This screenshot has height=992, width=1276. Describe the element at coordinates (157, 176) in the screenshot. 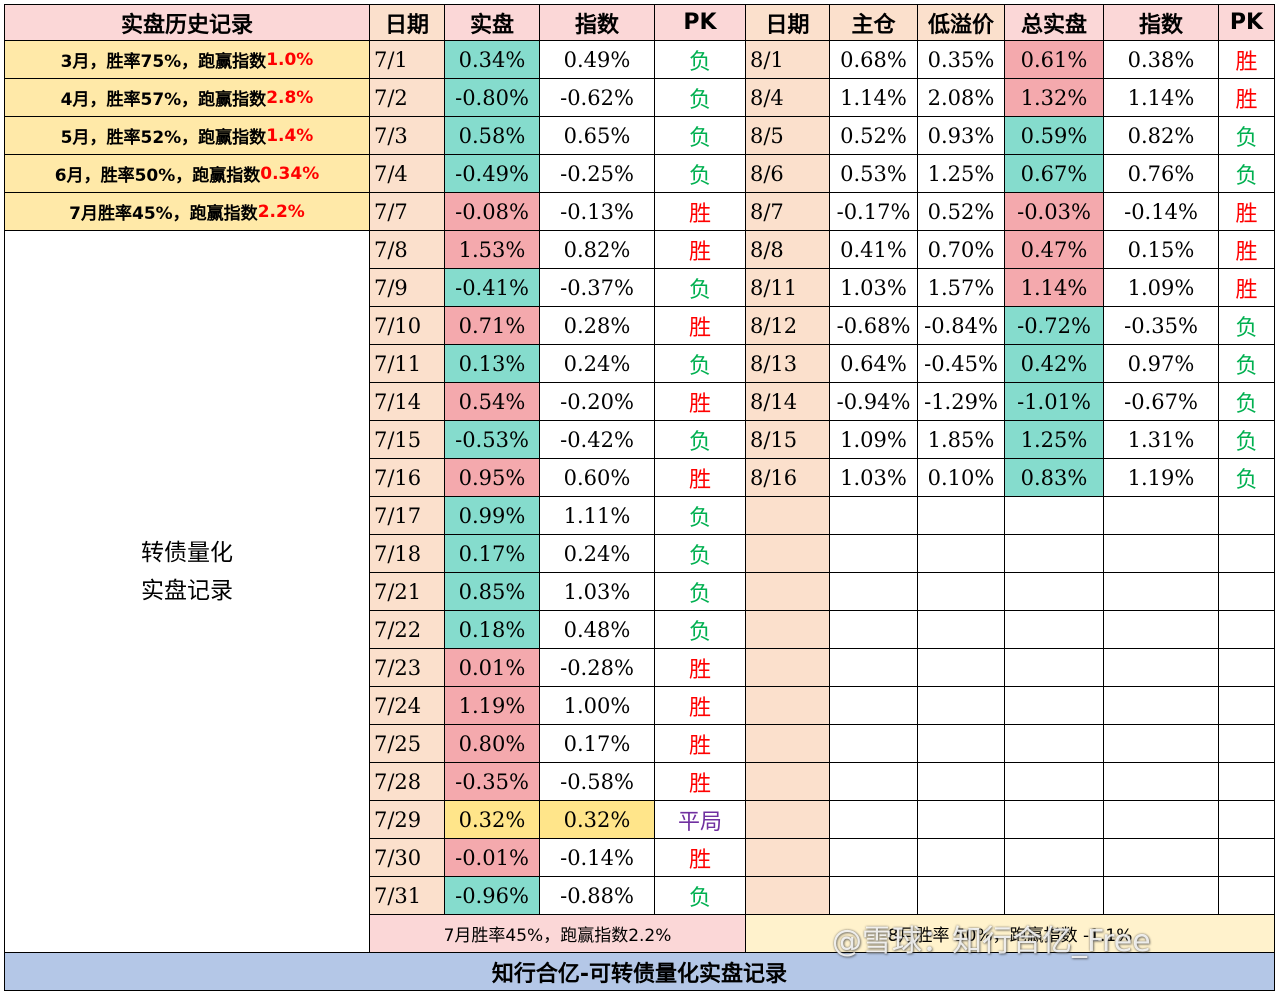

I see `history-label: 6月，胜率50%，跑赢指数` at that location.